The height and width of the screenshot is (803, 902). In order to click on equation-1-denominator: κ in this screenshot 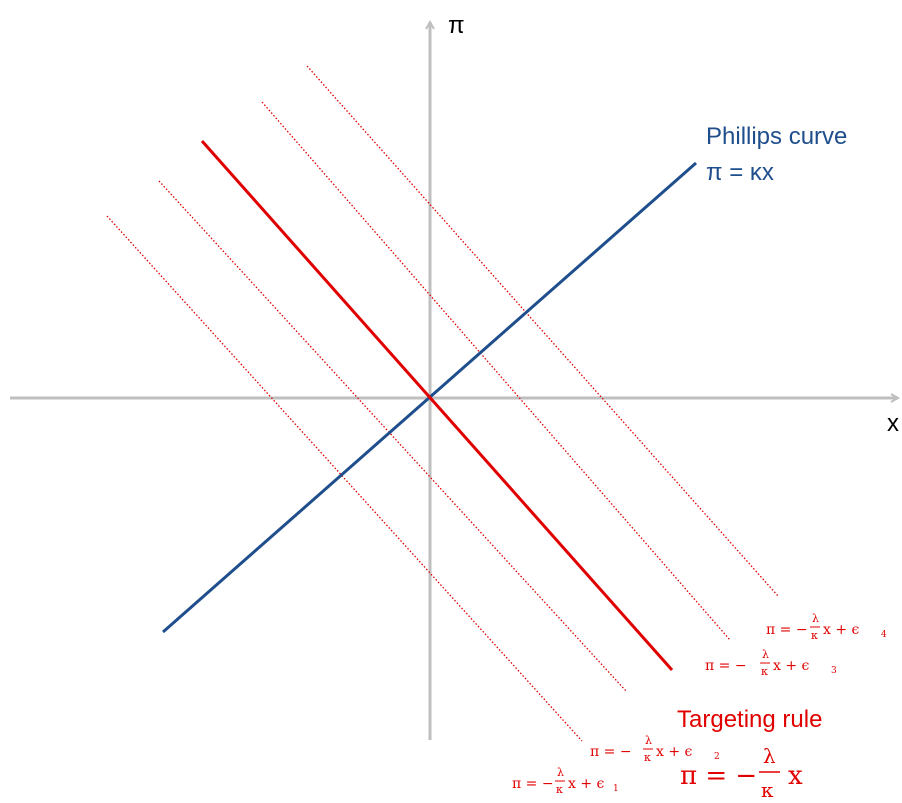, I will do `click(559, 789)`.